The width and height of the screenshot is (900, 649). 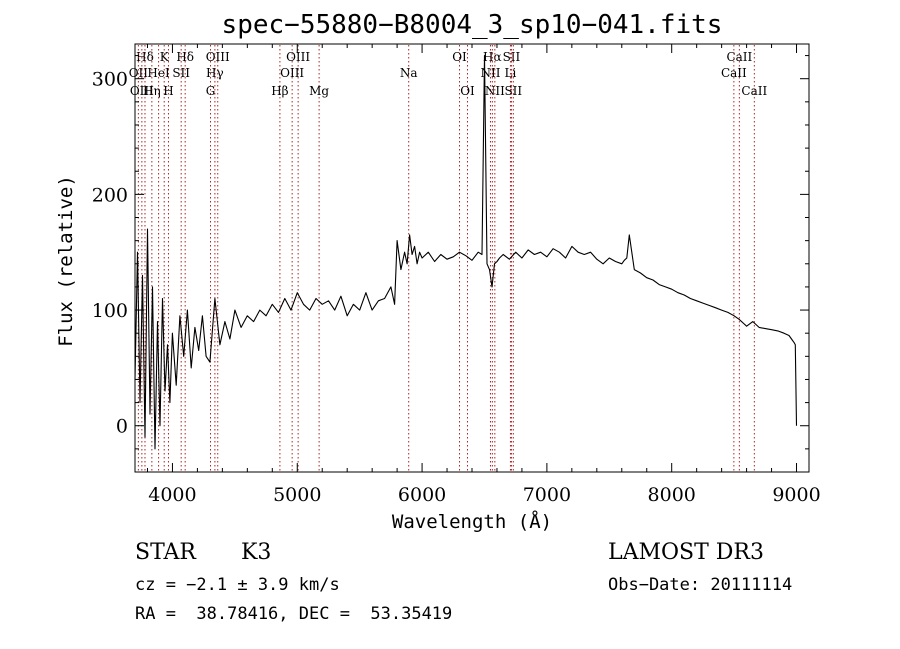 What do you see at coordinates (492, 57) in the screenshot?
I see `line-marker-label: Hα` at bounding box center [492, 57].